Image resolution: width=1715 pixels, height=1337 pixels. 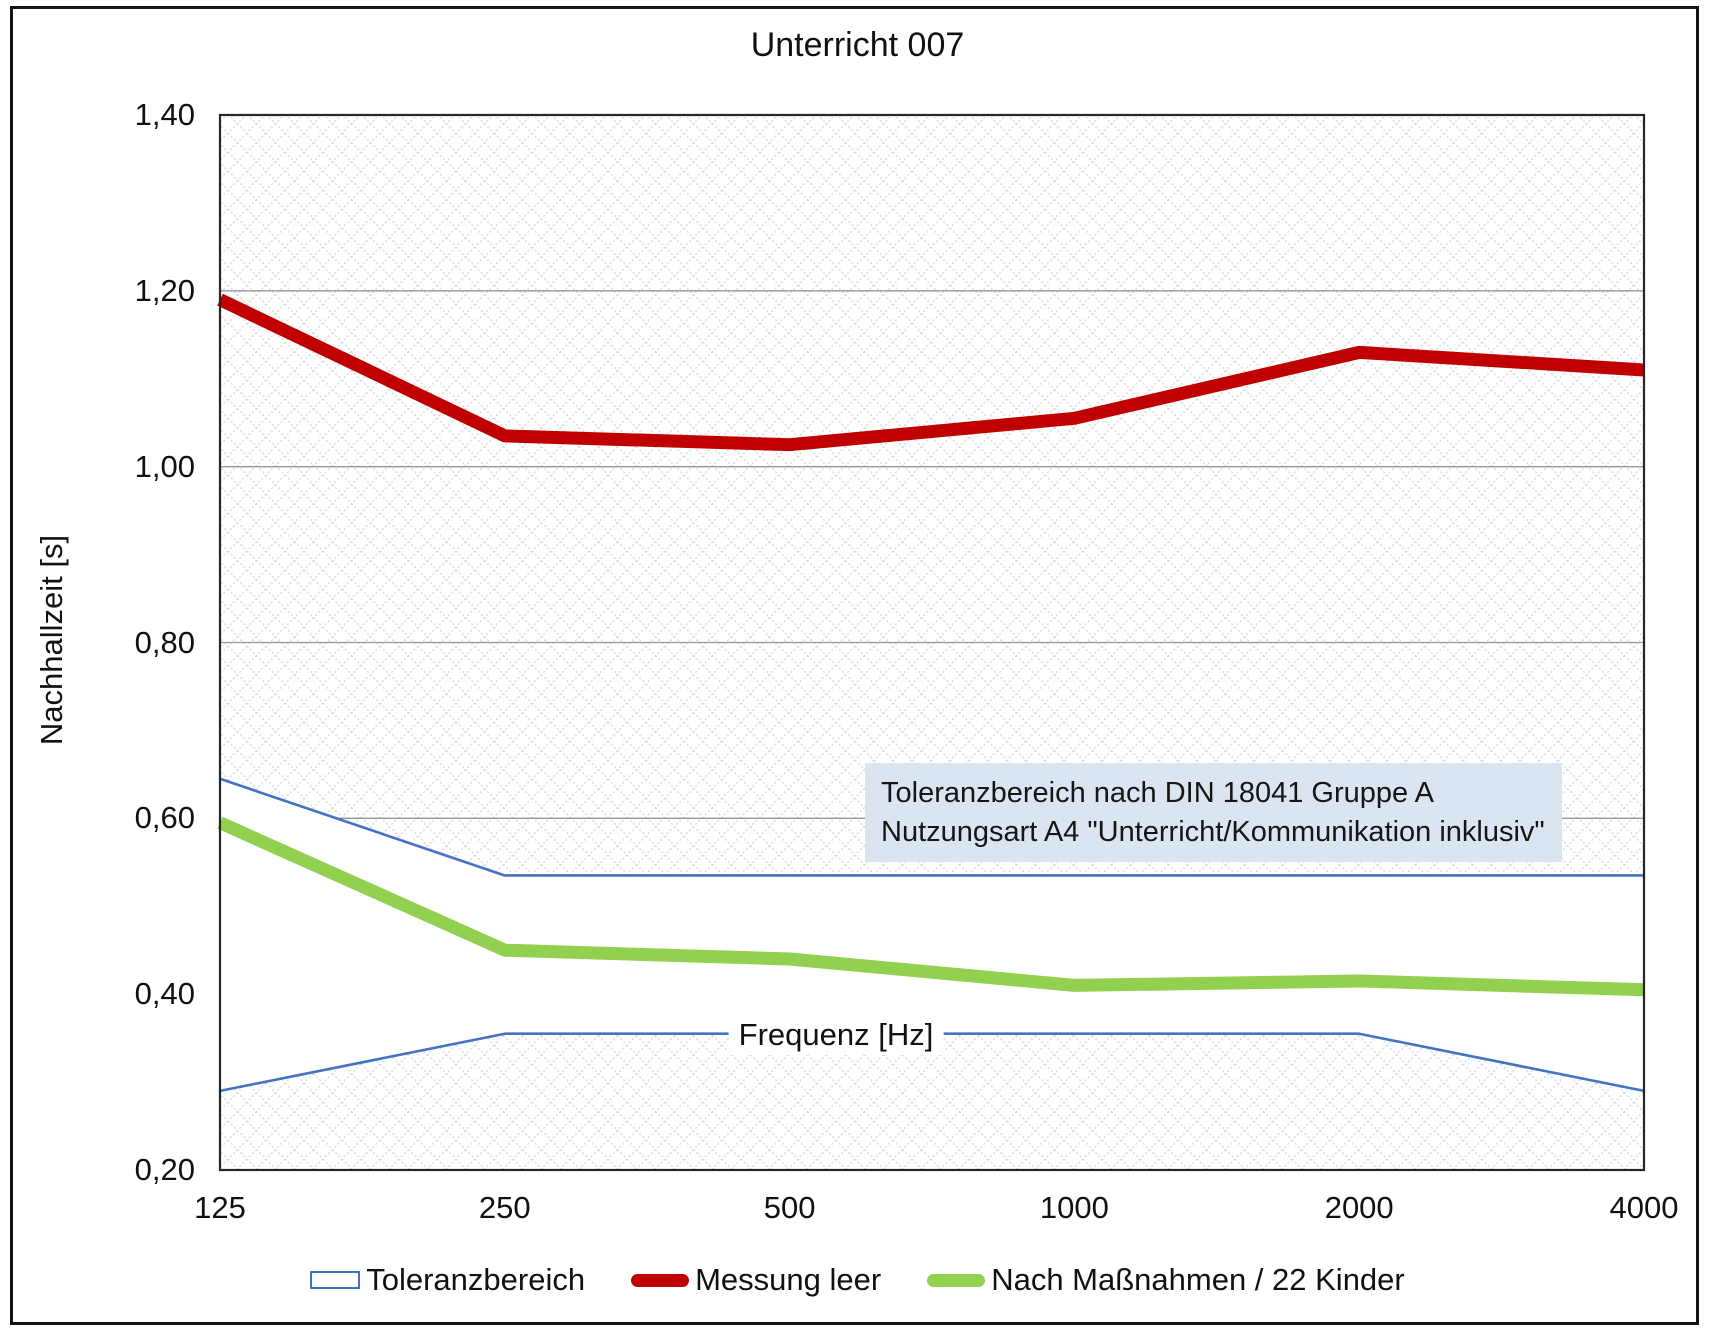 What do you see at coordinates (164, 1169) in the screenshot?
I see `y-tick-label: 0,20` at bounding box center [164, 1169].